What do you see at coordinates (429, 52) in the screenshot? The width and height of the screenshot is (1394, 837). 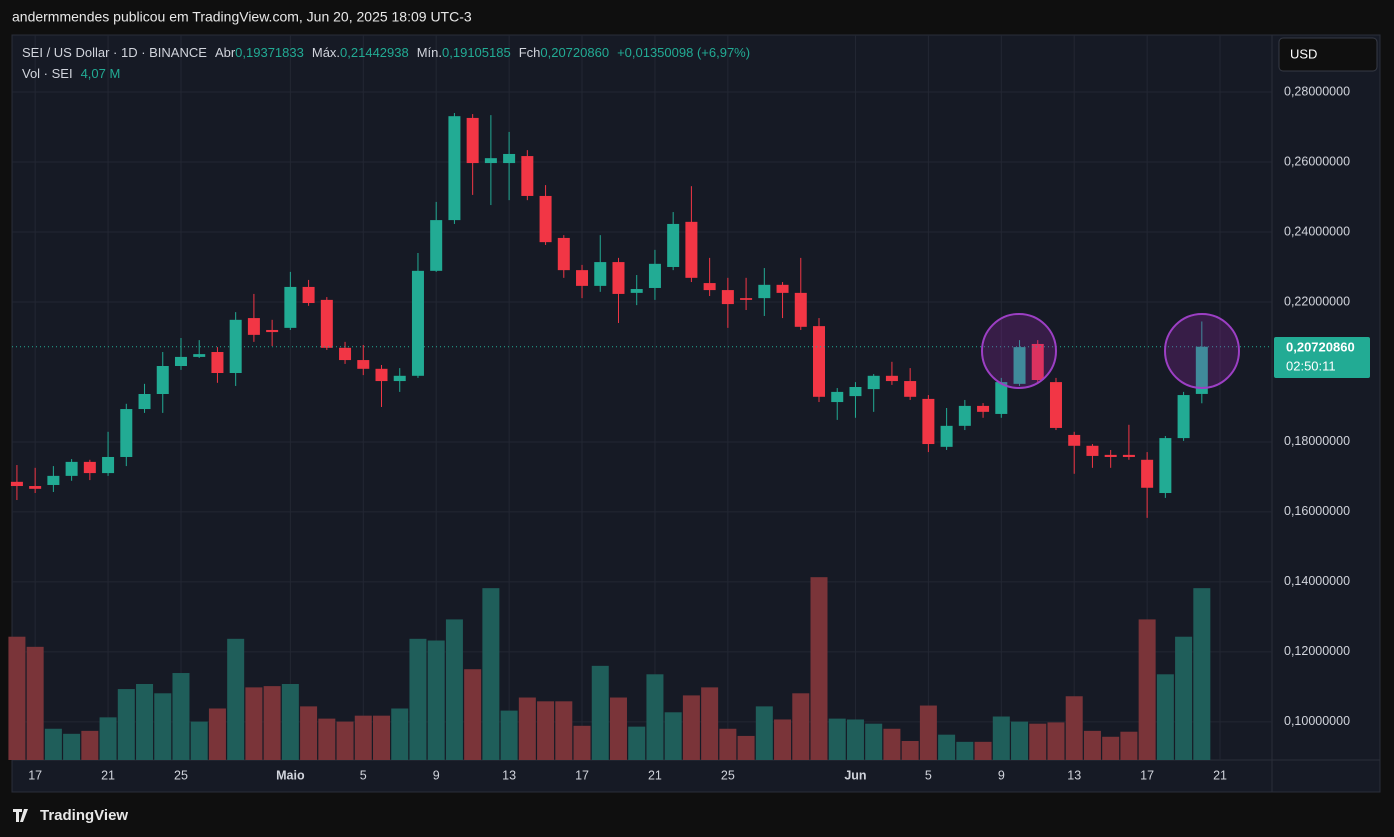 I see `low-label: Mín.` at bounding box center [429, 52].